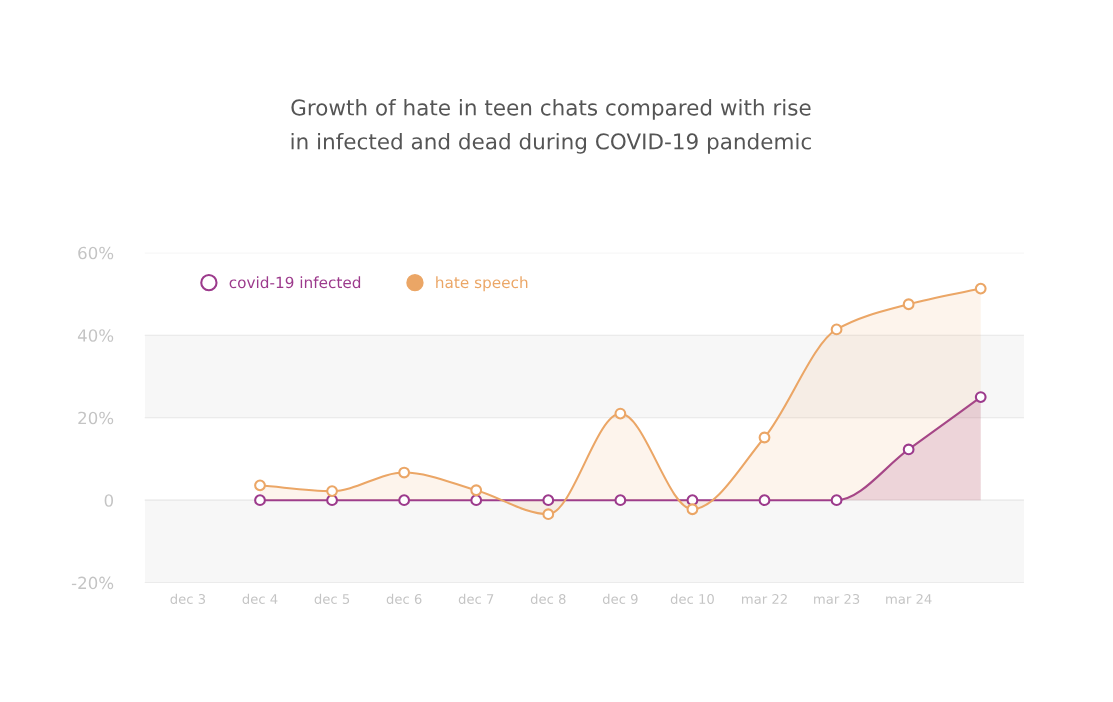  I want to click on x-tick-label: dec 3, so click(188, 598).